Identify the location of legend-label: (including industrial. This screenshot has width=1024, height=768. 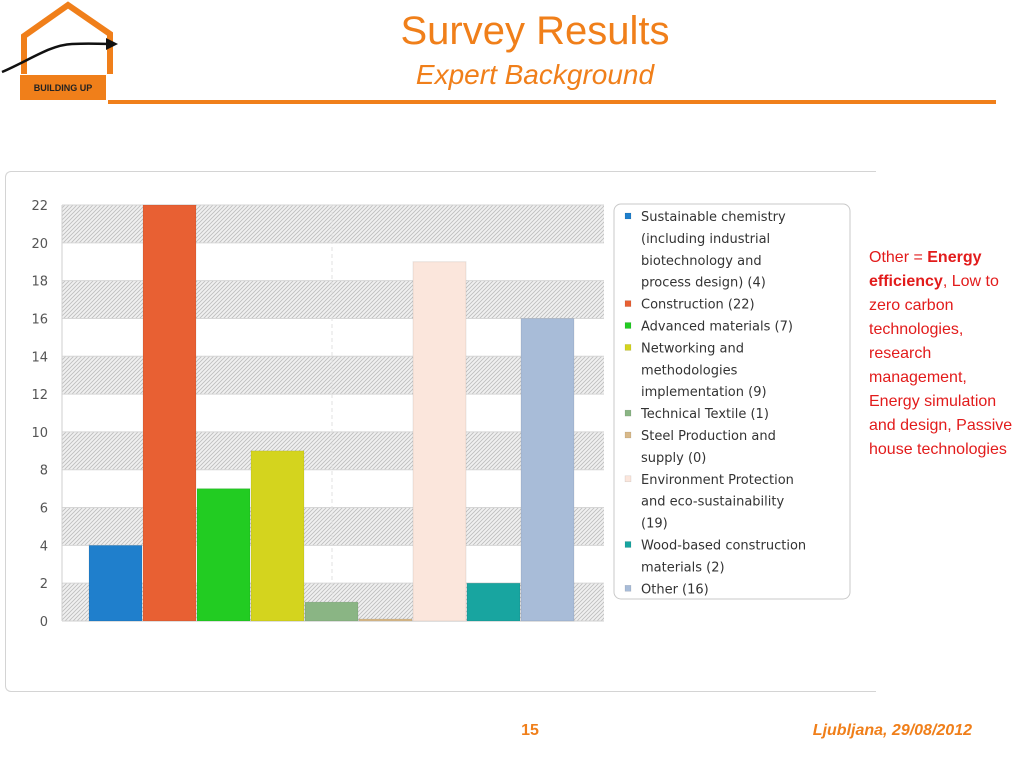
(705, 239).